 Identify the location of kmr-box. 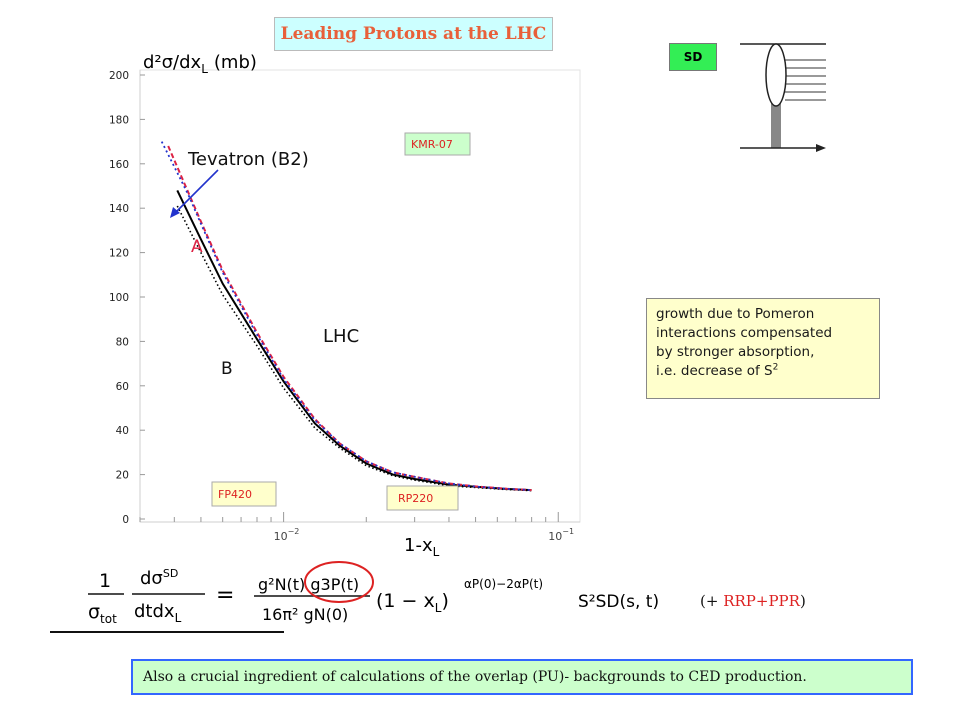
(437, 144).